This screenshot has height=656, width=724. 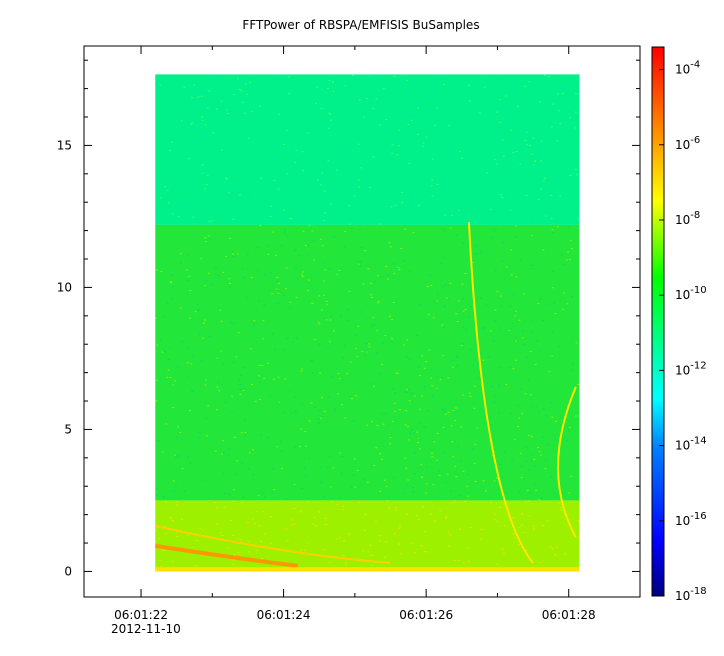 I want to click on x-tick-label: 06:01:22, so click(x=141, y=615).